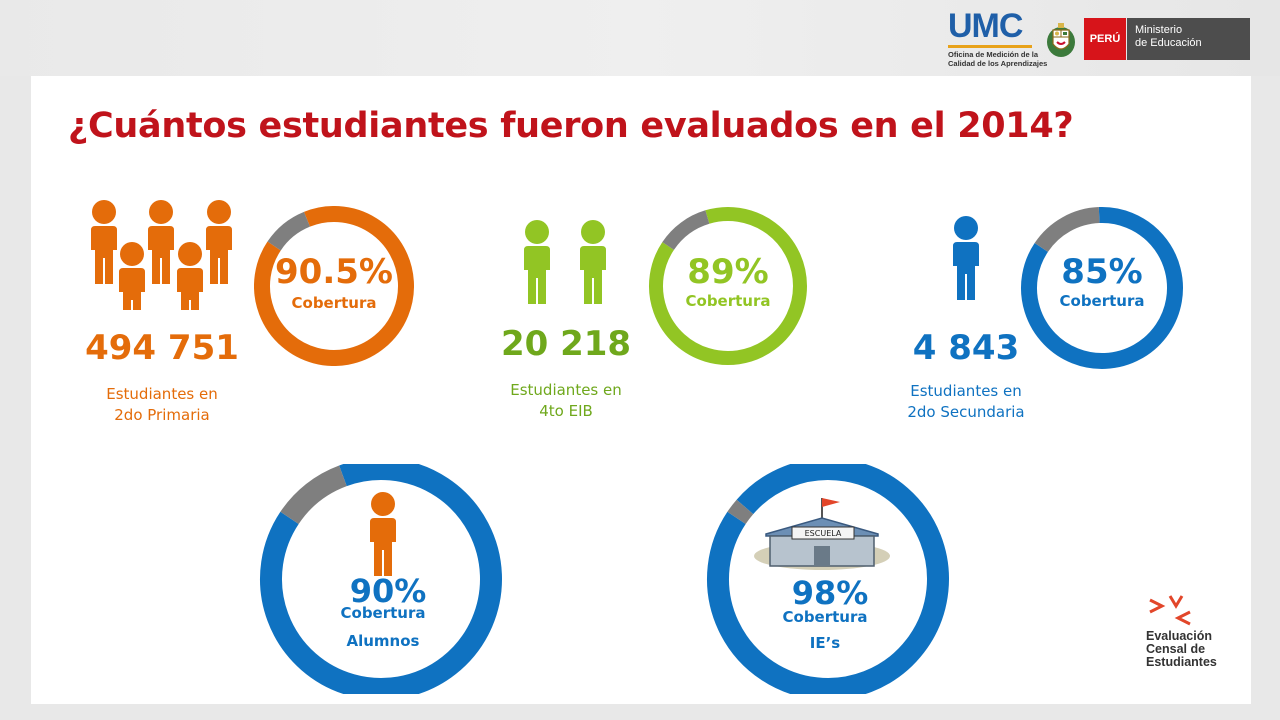 This screenshot has width=1280, height=720. I want to click on desc-secundaria-line1: Estudiantes en, so click(966, 391).